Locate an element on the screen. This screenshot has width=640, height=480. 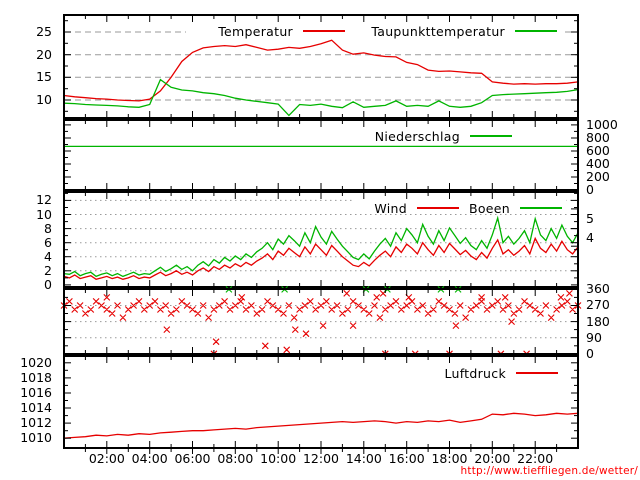
footer-url-link: http://www.tieffliegen.de/wetter/ is located at coordinates (549, 471).